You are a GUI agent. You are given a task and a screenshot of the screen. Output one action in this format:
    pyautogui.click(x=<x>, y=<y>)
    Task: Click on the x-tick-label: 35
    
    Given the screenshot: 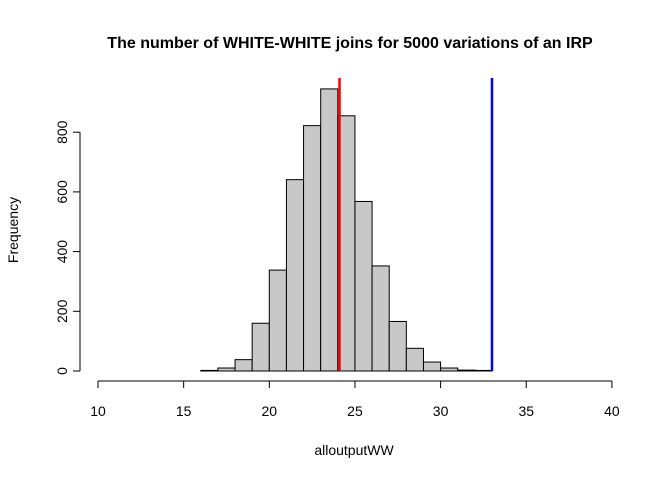 What is the action you would take?
    pyautogui.click(x=526, y=411)
    